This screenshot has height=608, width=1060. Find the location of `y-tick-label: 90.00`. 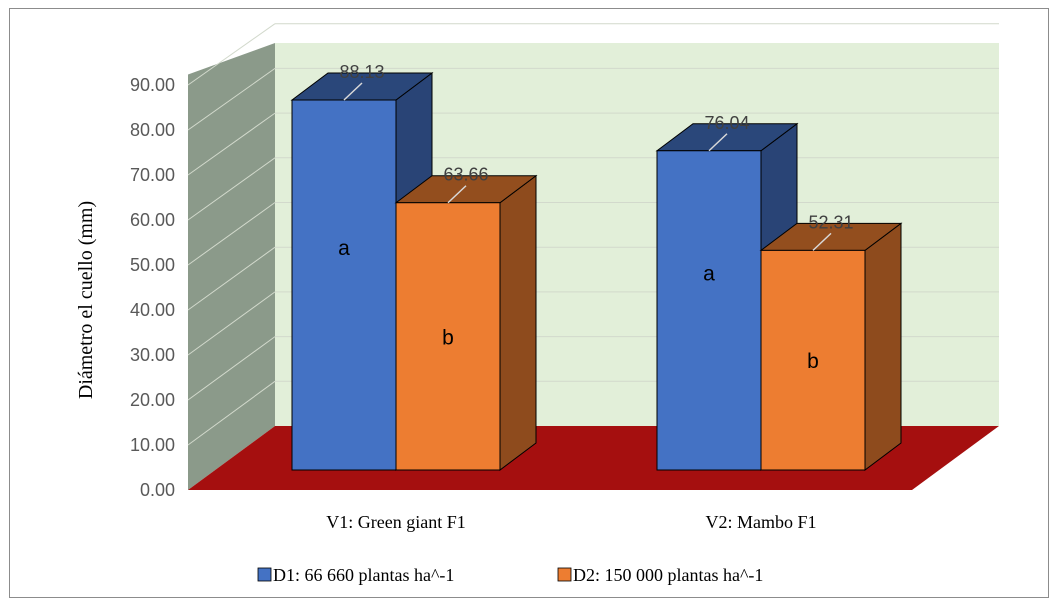

y-tick-label: 90.00 is located at coordinates (152, 85).